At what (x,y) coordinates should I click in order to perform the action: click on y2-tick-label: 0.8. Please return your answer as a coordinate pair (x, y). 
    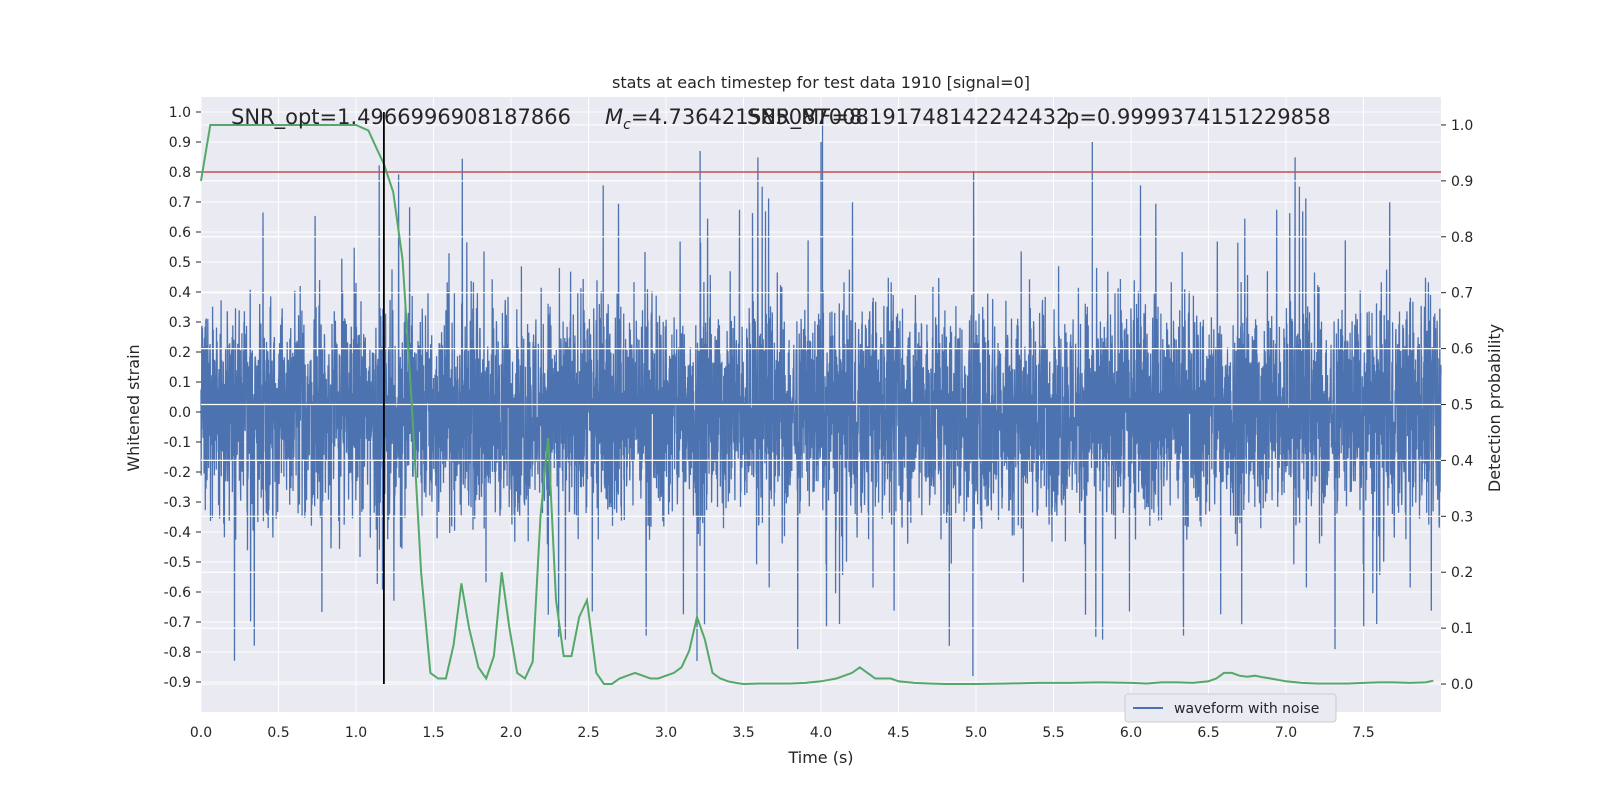
    Looking at the image, I should click on (1462, 238).